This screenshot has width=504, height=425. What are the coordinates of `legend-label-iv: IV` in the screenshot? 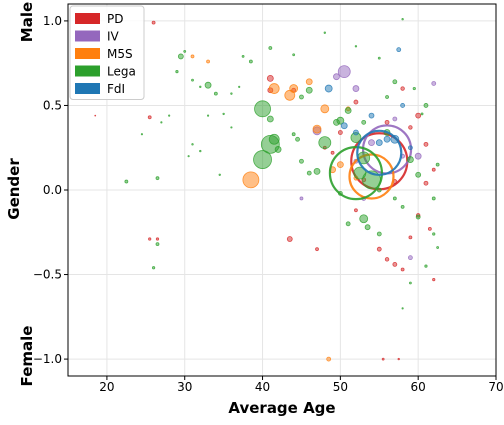 It's located at (113, 37).